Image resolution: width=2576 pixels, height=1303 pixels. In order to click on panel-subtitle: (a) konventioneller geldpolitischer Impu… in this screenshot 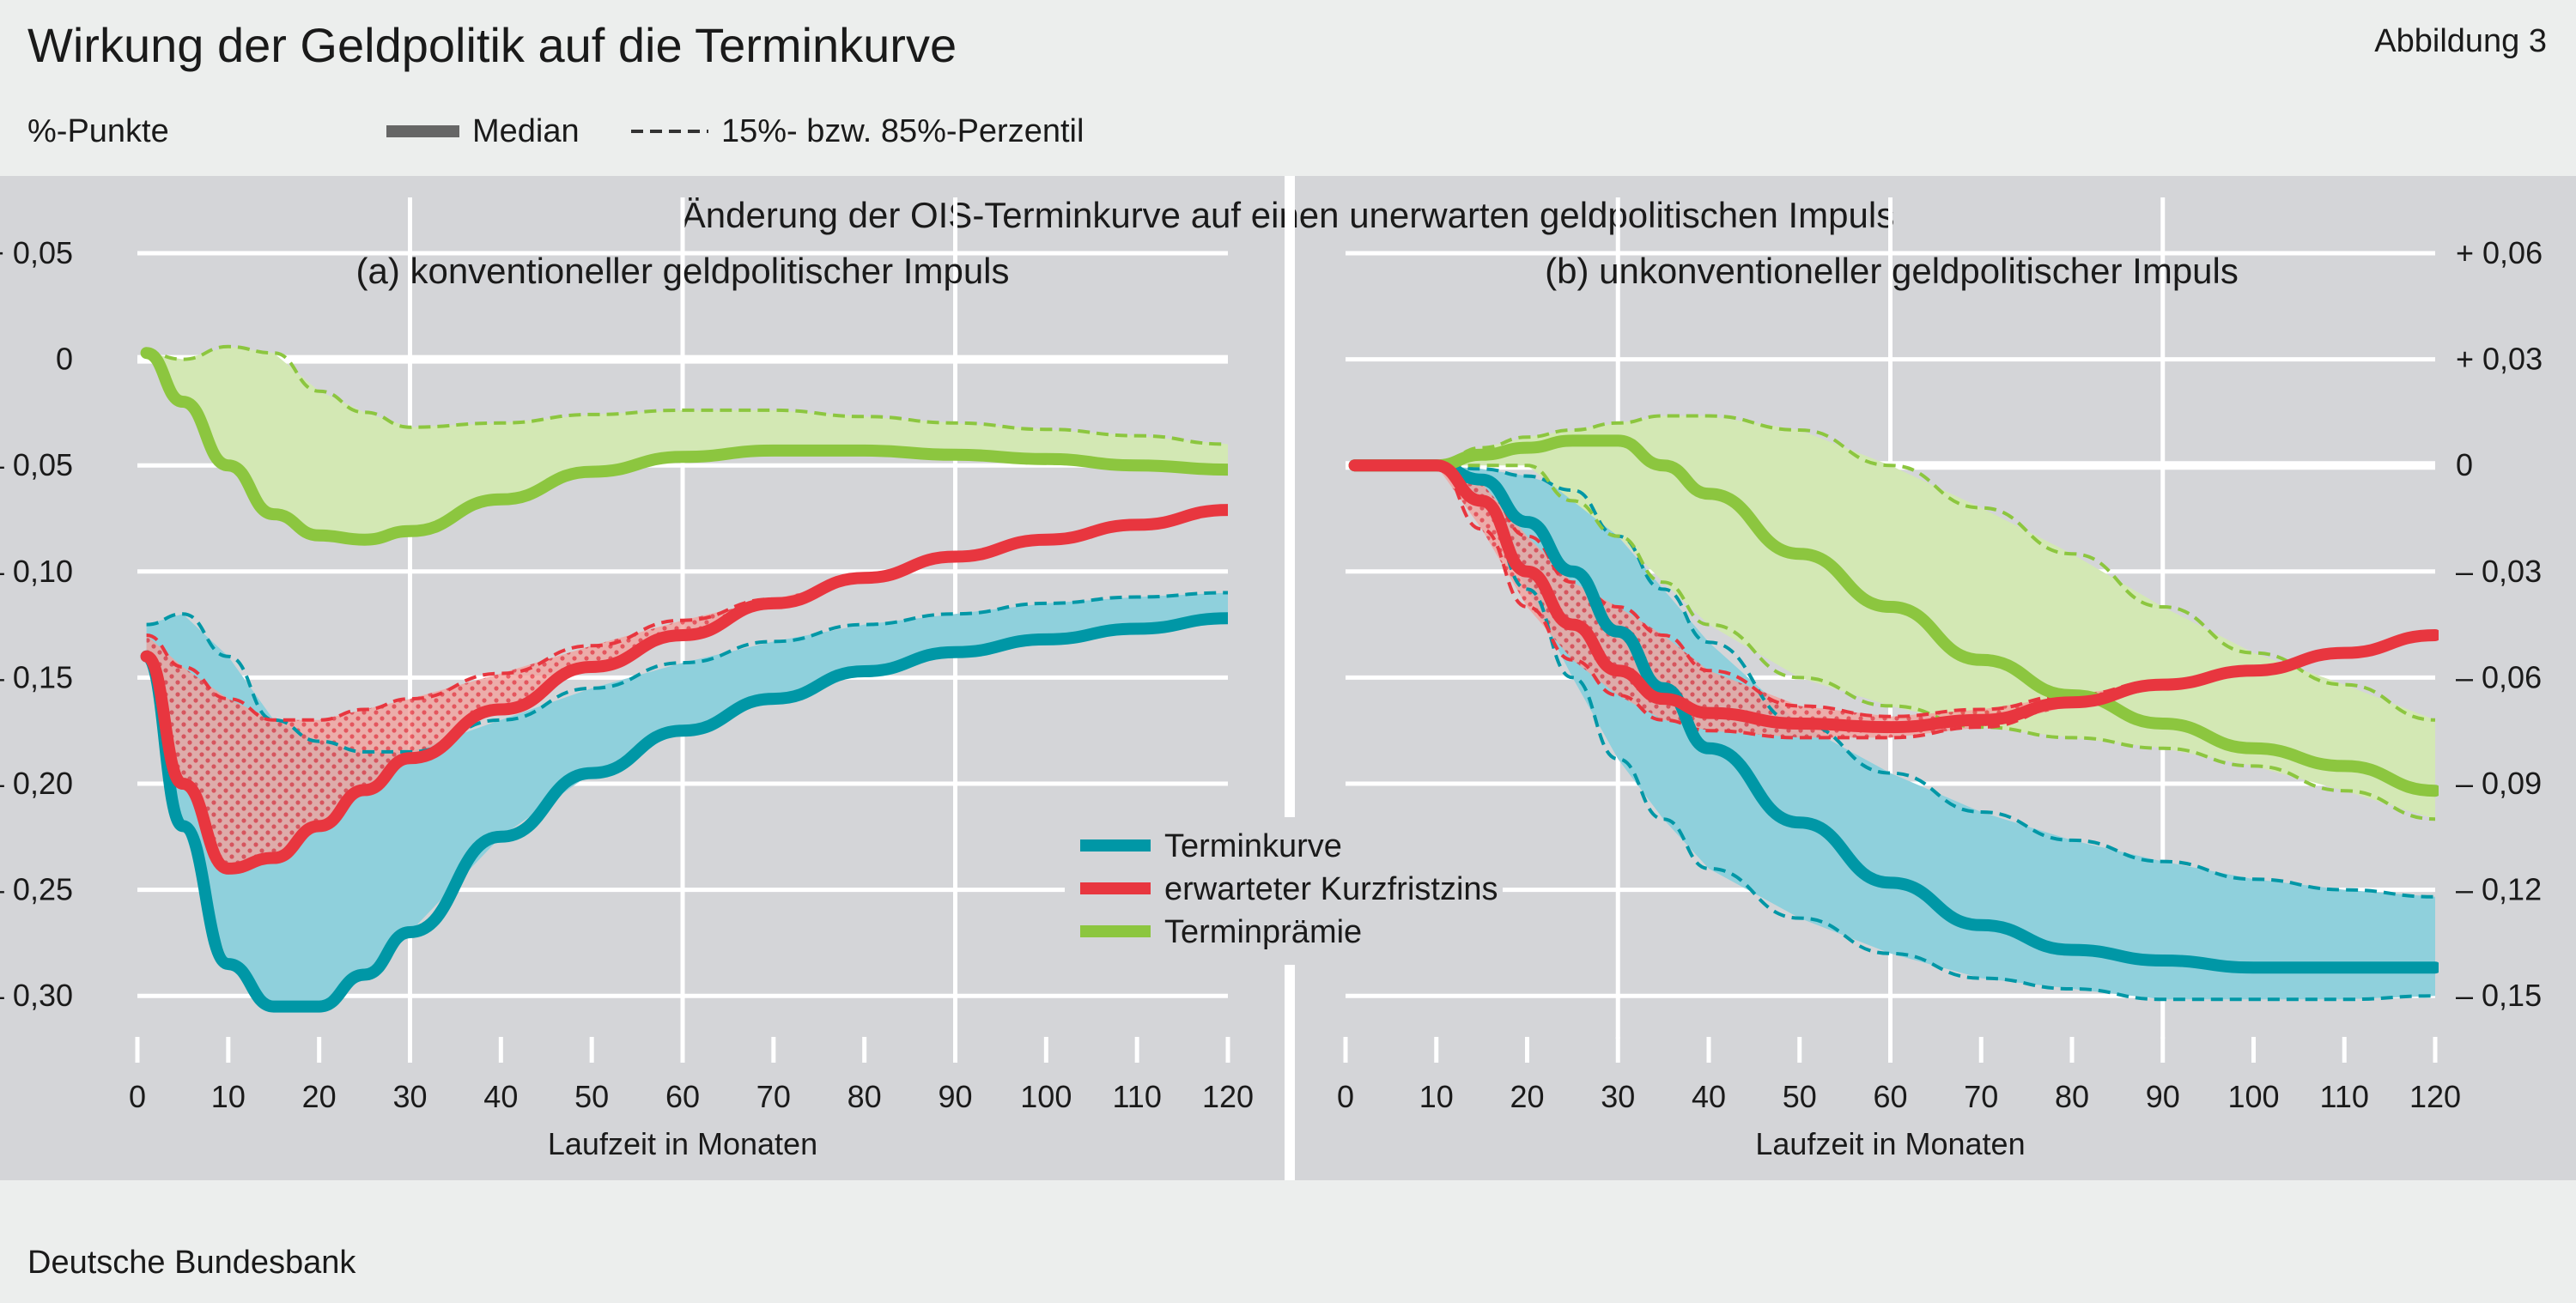, I will do `click(682, 271)`.